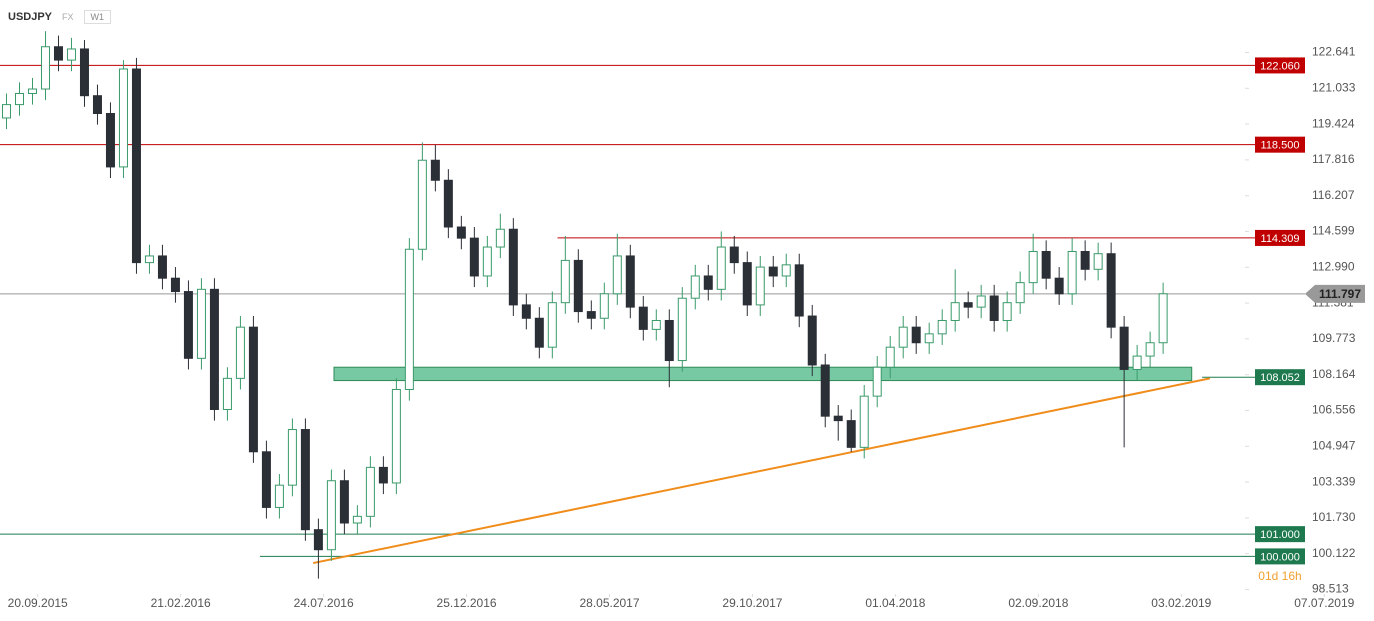  I want to click on level-label: 122.060, so click(1280, 66).